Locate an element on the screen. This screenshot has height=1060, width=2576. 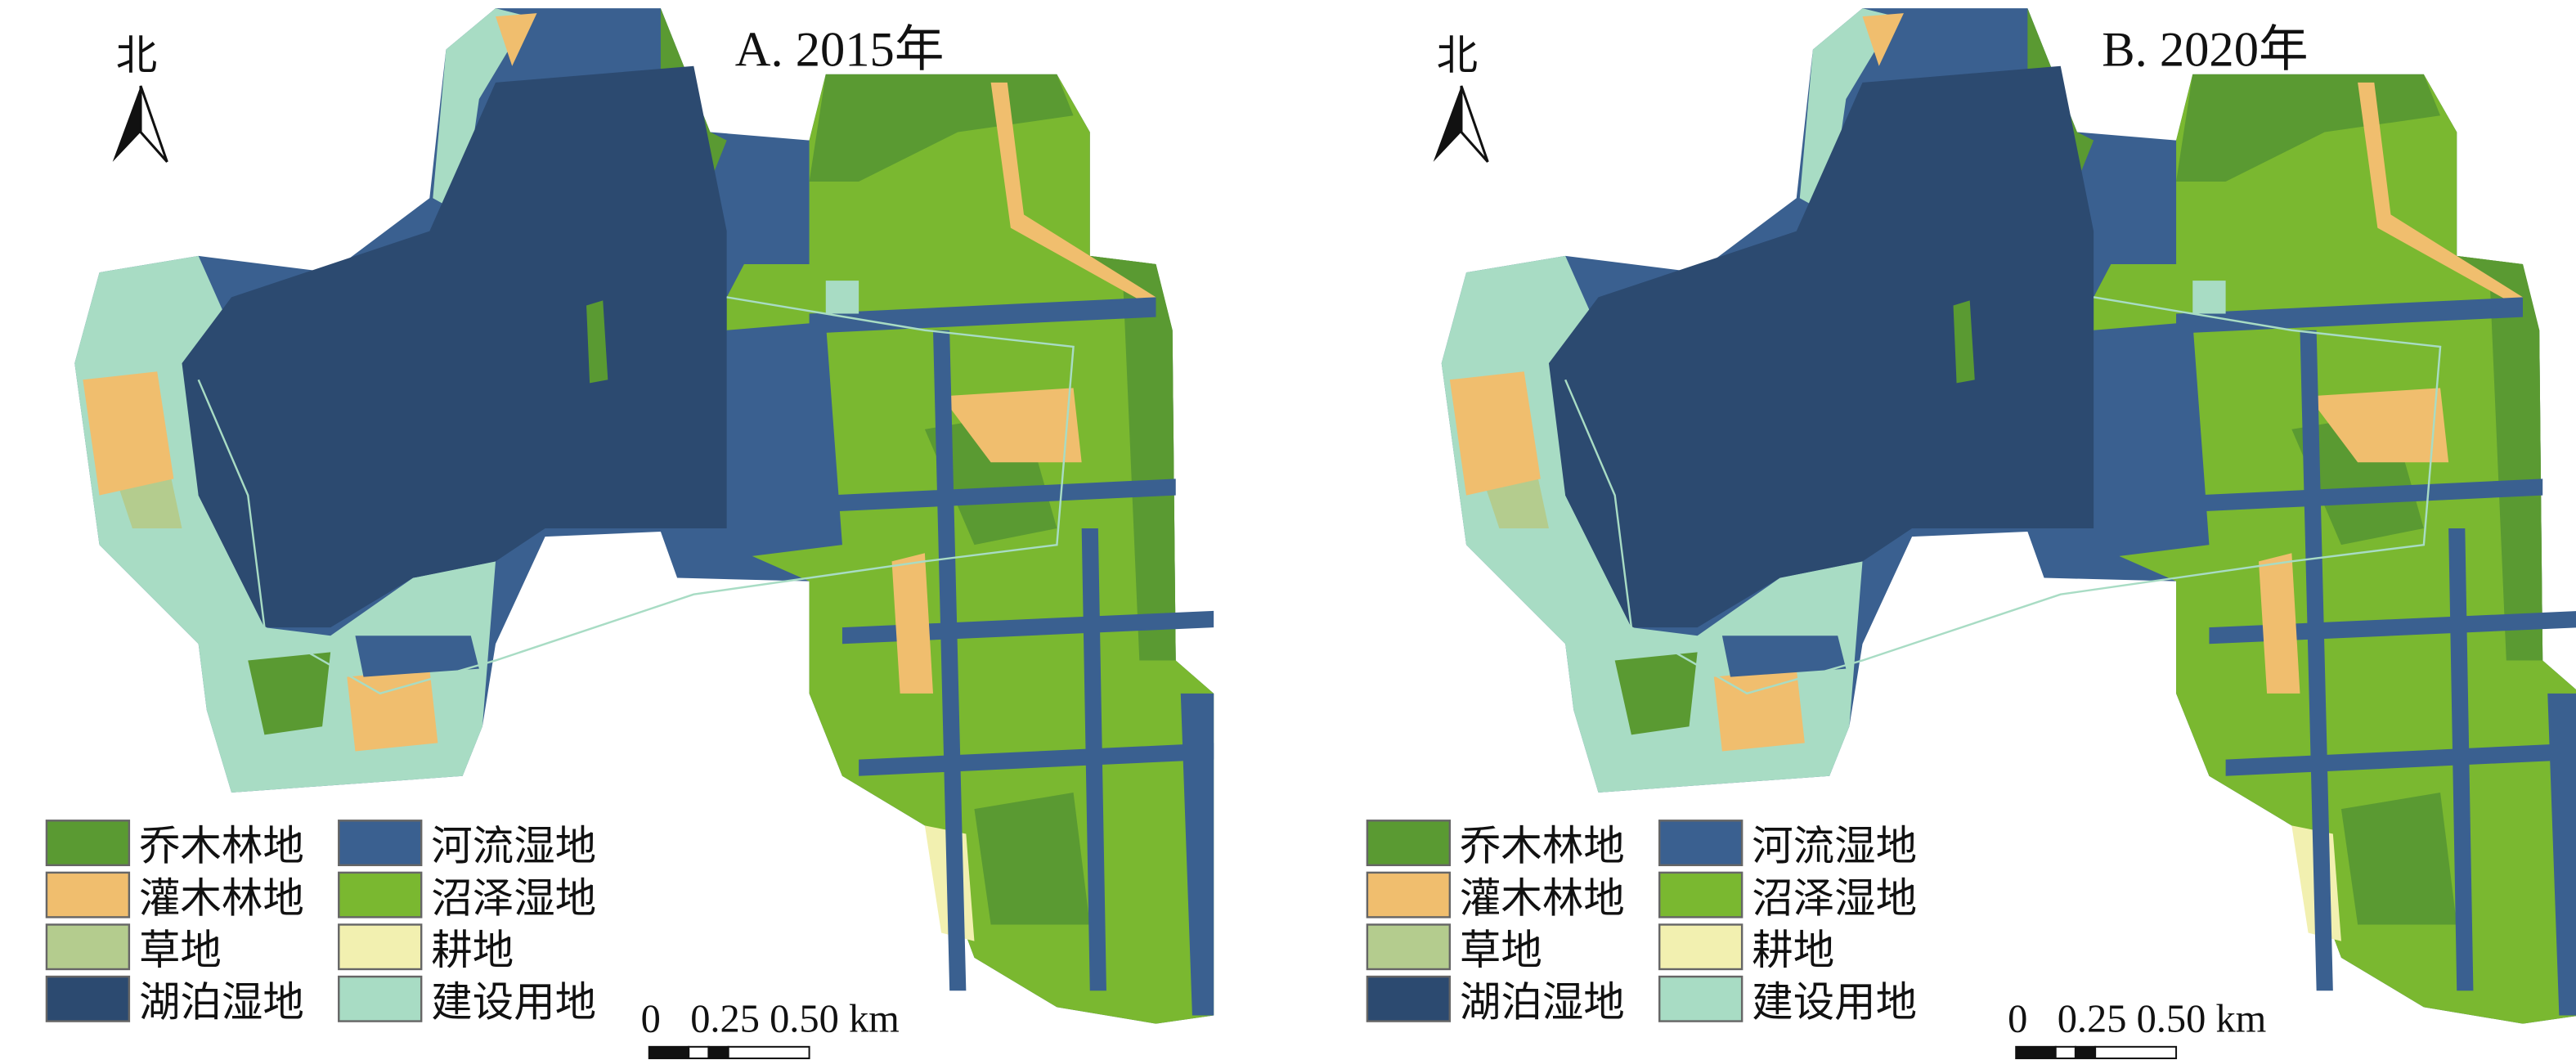
panel-title: A. 2015年 is located at coordinates (840, 50).